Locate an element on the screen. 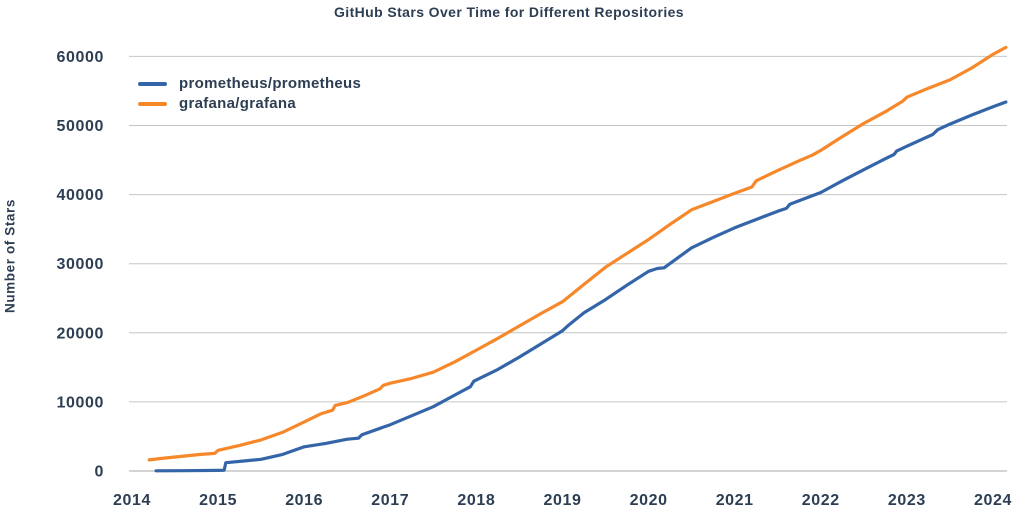 The height and width of the screenshot is (517, 1018). legend-label: grafana/grafana is located at coordinates (238, 103).